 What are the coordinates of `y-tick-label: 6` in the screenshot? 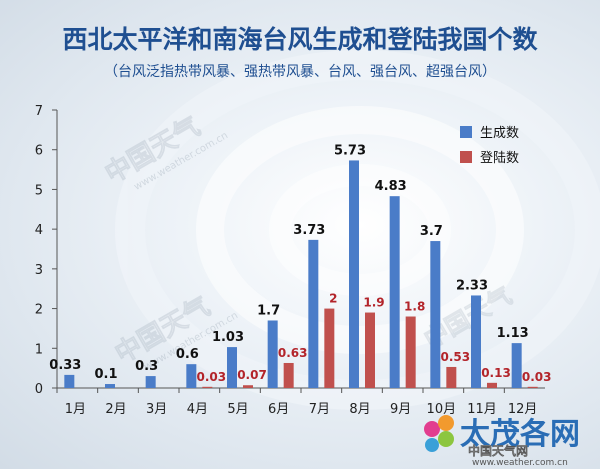 It's located at (39, 151).